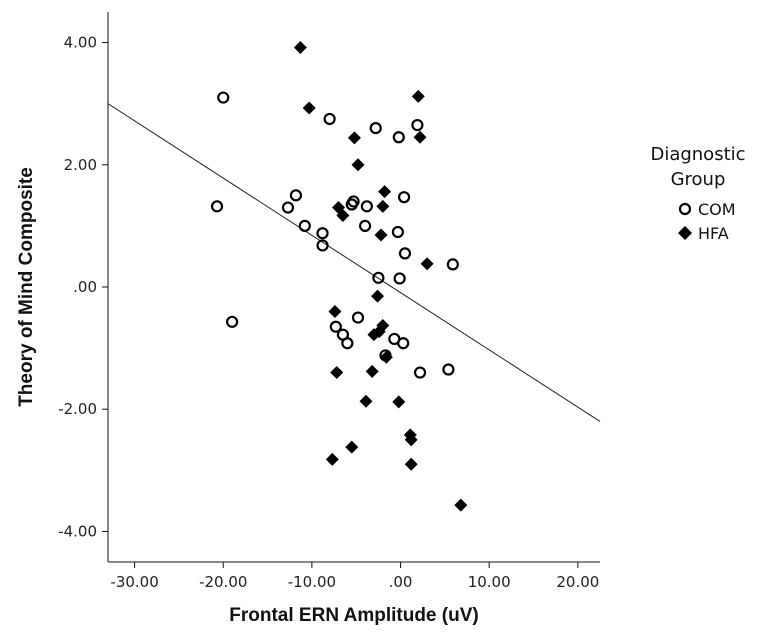 This screenshot has height=642, width=775. What do you see at coordinates (697, 193) in the screenshot?
I see `legend: Diagnostic Group COM HFA` at bounding box center [697, 193].